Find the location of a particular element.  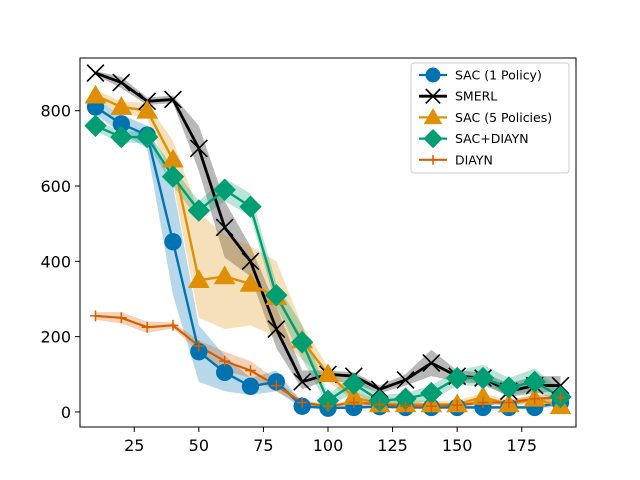

legend-entry-sac-1-policy: SAC (1 Policy) is located at coordinates (480, 75).